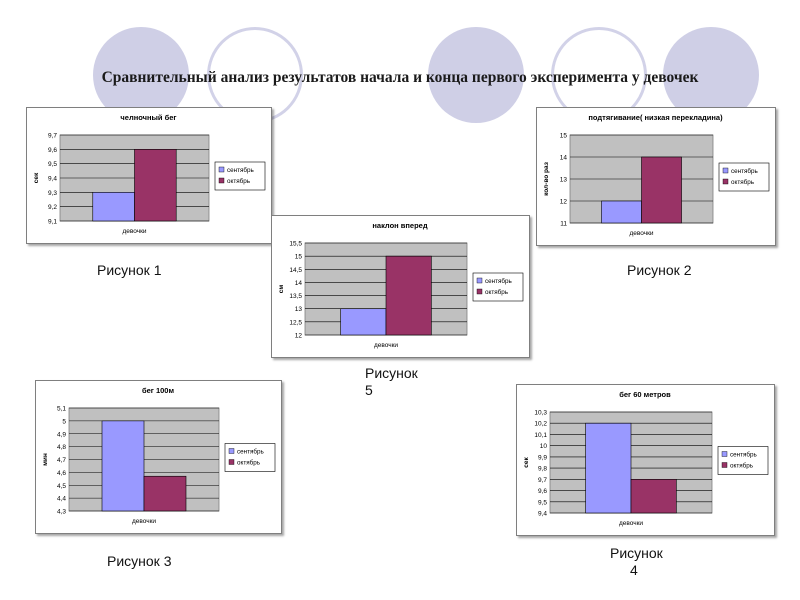 This screenshot has width=800, height=600. What do you see at coordinates (295, 322) in the screenshot?
I see `y-tick-label: 12,5` at bounding box center [295, 322].